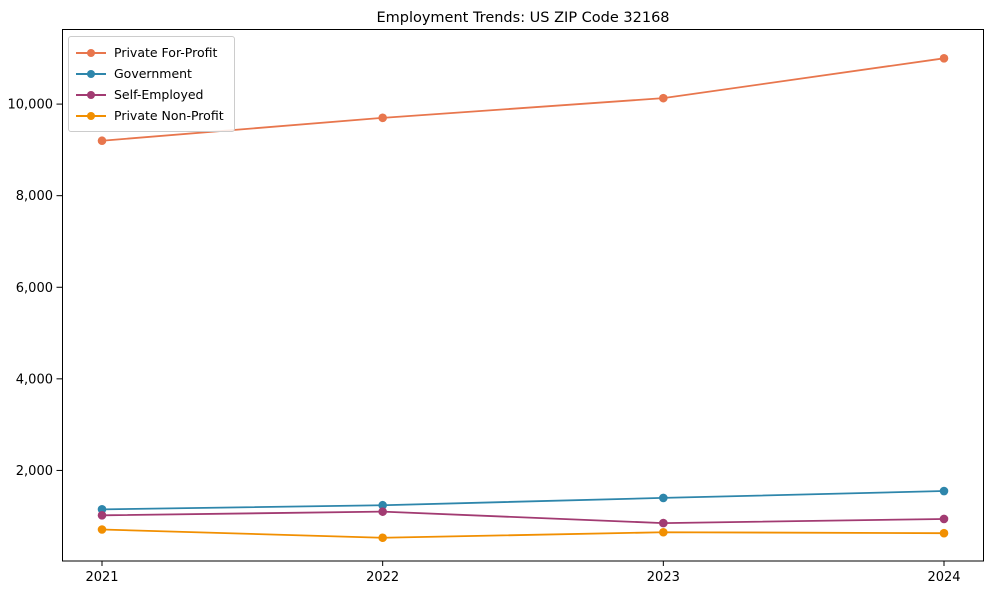 This screenshot has height=600, width=1000. What do you see at coordinates (153, 73) in the screenshot?
I see `legend-label: Government` at bounding box center [153, 73].